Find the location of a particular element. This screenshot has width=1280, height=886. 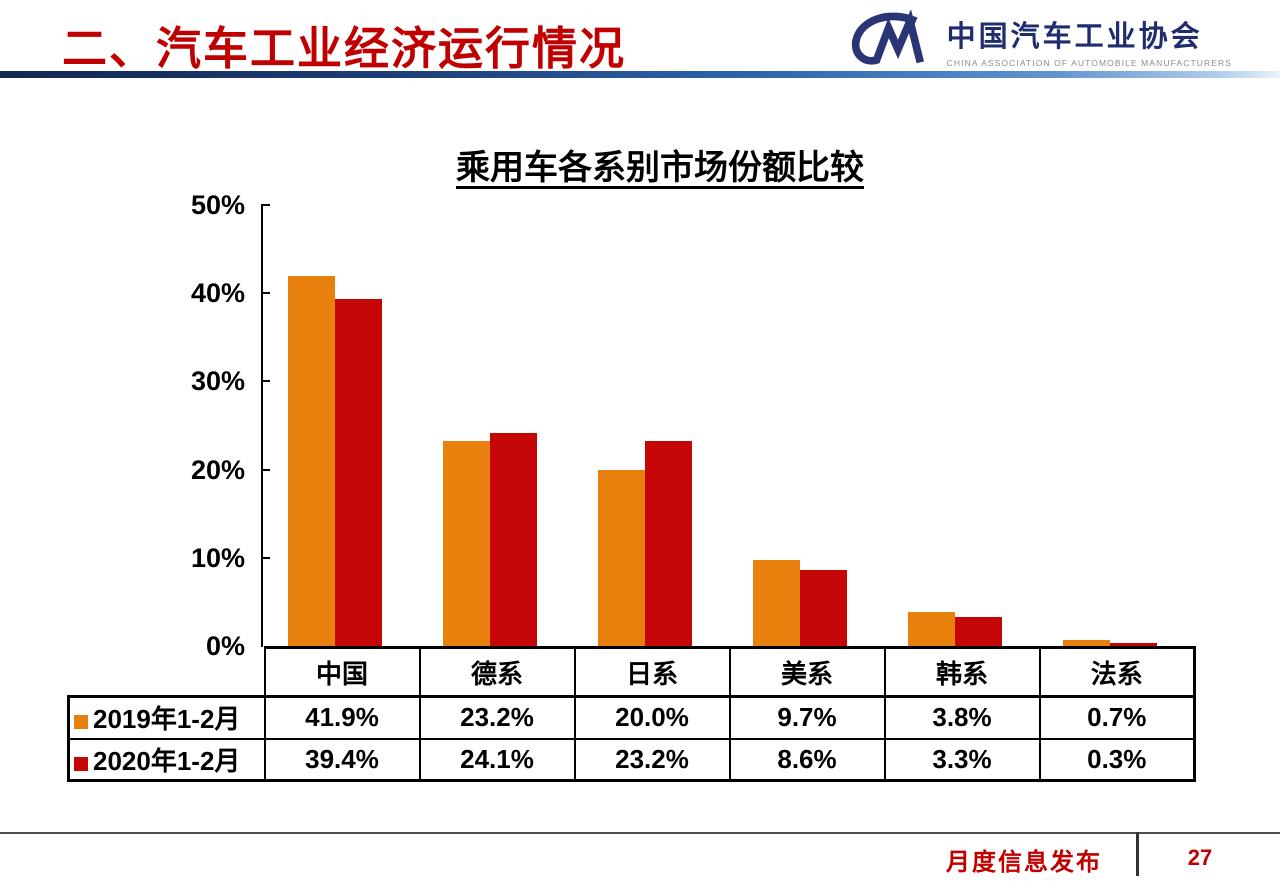

footer-label: 月度信息发布 is located at coordinates (1024, 862).